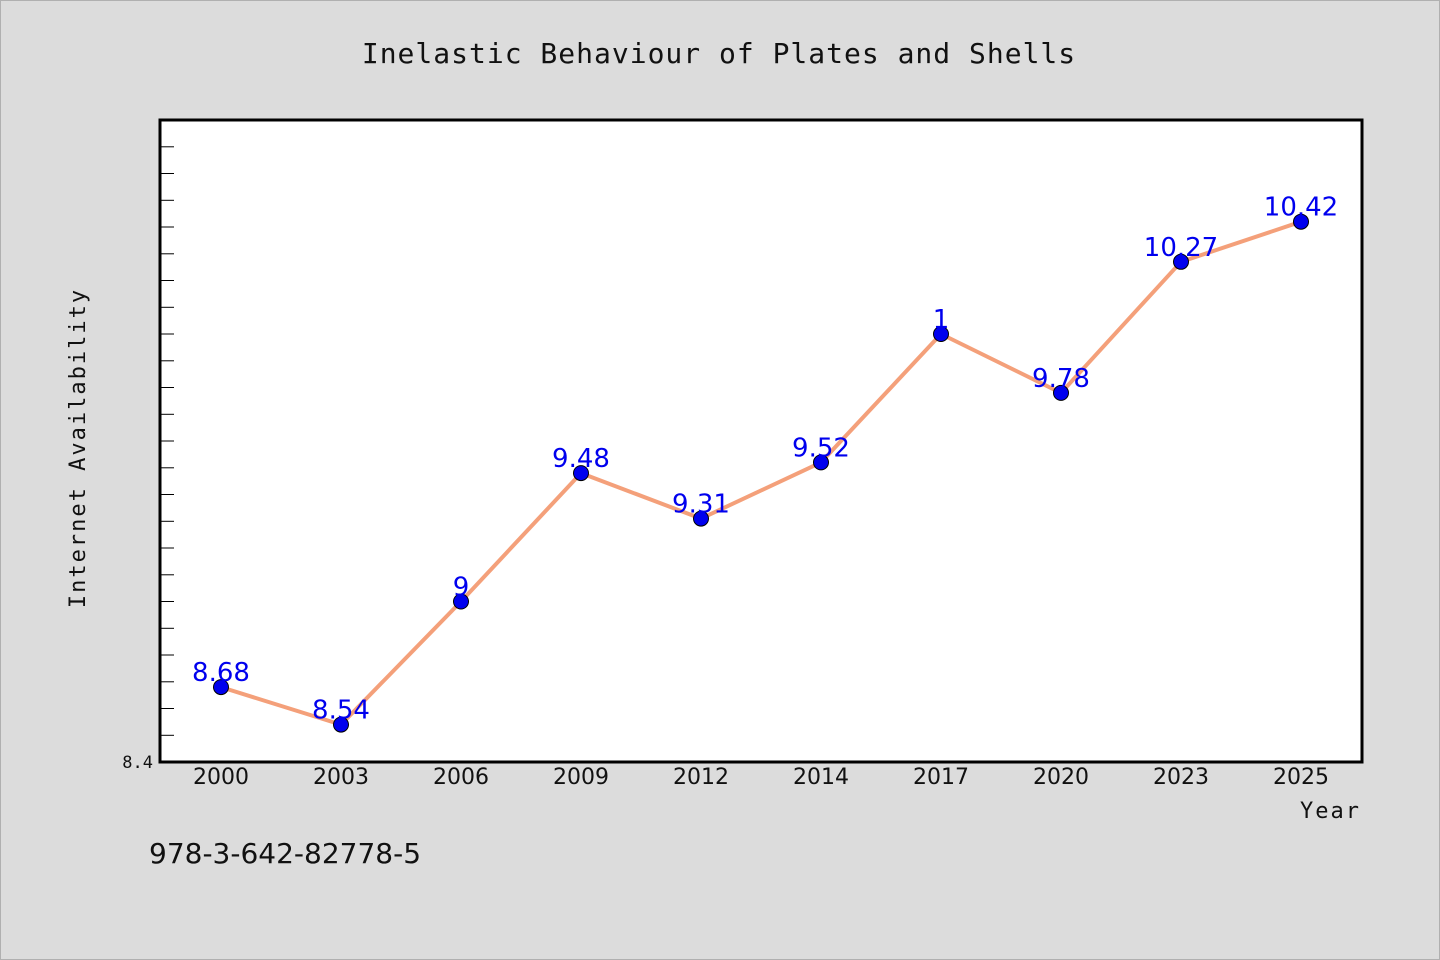  What do you see at coordinates (167, 441) in the screenshot?
I see `y-axis-ticks` at bounding box center [167, 441].